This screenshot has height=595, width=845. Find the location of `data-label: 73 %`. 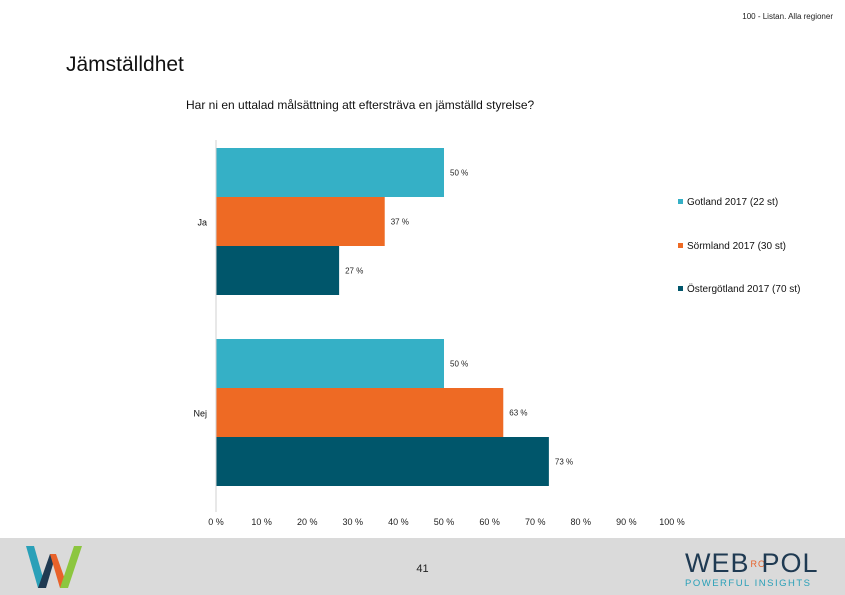

data-label: 73 % is located at coordinates (564, 462).